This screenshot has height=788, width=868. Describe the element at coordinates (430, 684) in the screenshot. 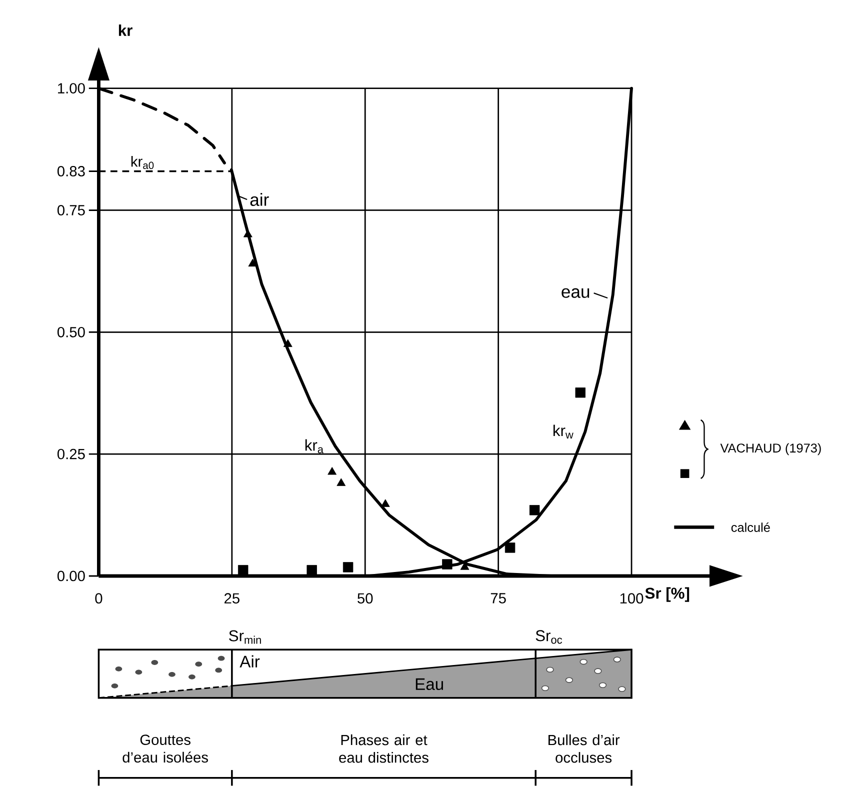

I see `text: Eau` at that location.